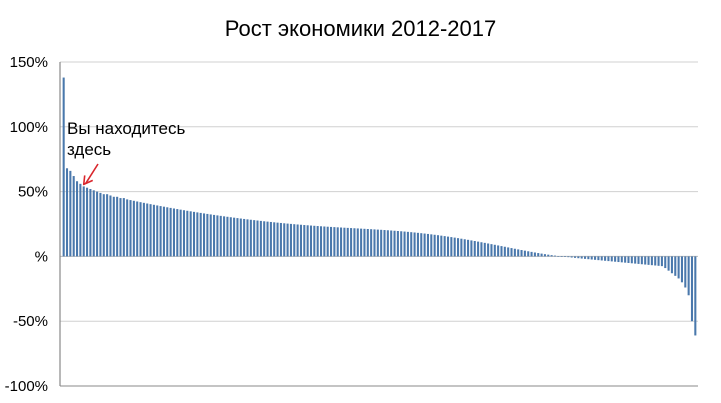 Image resolution: width=721 pixels, height=403 pixels. What do you see at coordinates (26, 224) in the screenshot?
I see `y-tick-labels: 150% 100% 50%% -50% -100%` at bounding box center [26, 224].